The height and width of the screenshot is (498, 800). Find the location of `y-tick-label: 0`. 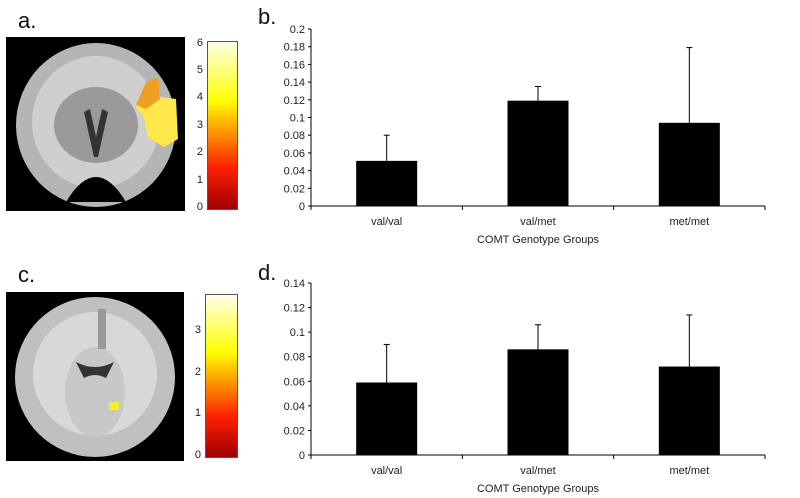

y-tick-label: 0 is located at coordinates (302, 207).